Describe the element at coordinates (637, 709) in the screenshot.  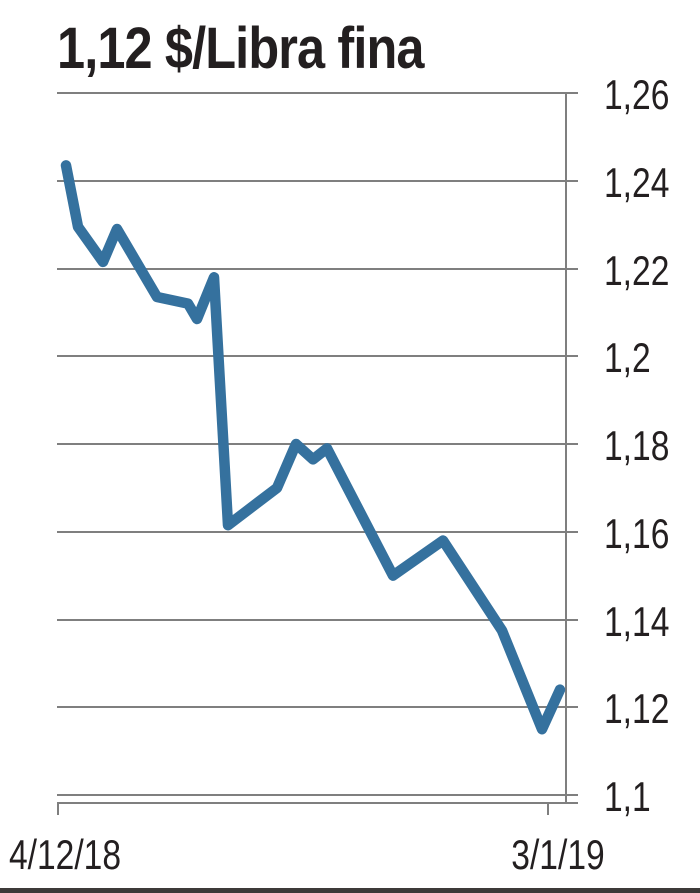
I see `y-tick-label: 1,12` at that location.